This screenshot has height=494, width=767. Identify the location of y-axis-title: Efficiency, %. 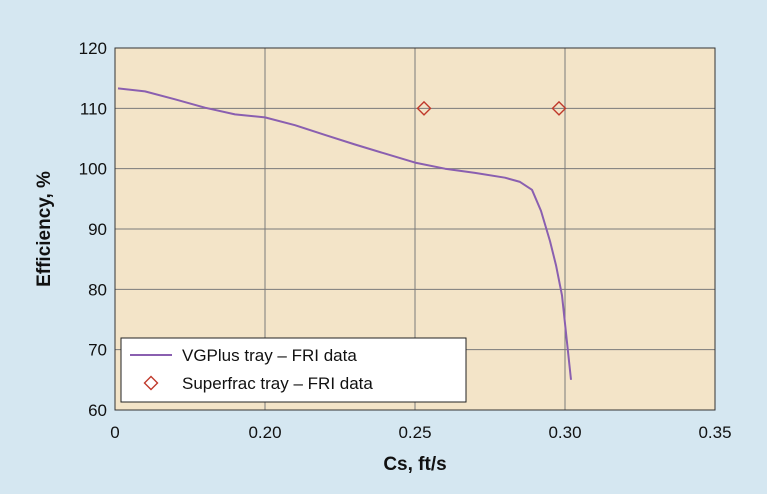
(44, 229).